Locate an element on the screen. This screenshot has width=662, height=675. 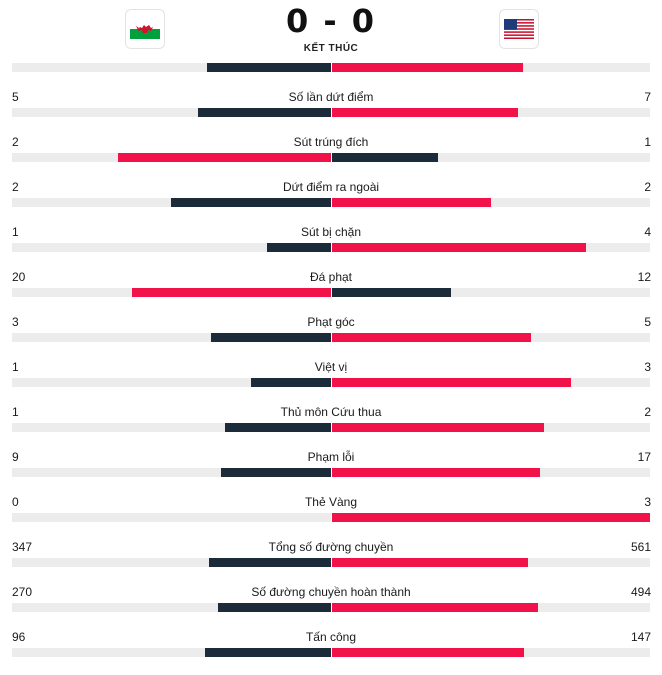
away-stat-value: 4 is located at coordinates (647, 232).